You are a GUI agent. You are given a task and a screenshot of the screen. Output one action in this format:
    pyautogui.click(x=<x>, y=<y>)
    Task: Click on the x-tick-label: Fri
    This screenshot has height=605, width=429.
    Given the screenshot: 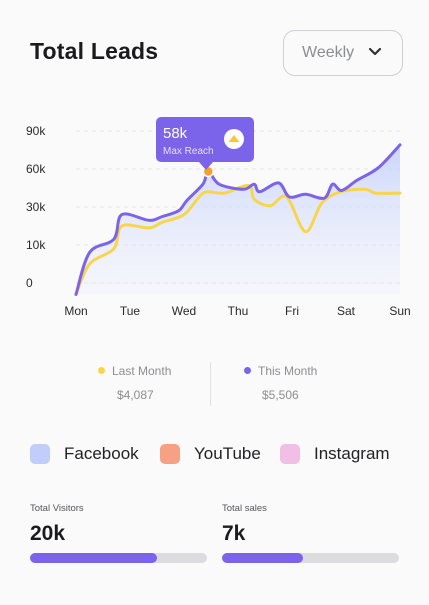 What is the action you would take?
    pyautogui.click(x=292, y=311)
    